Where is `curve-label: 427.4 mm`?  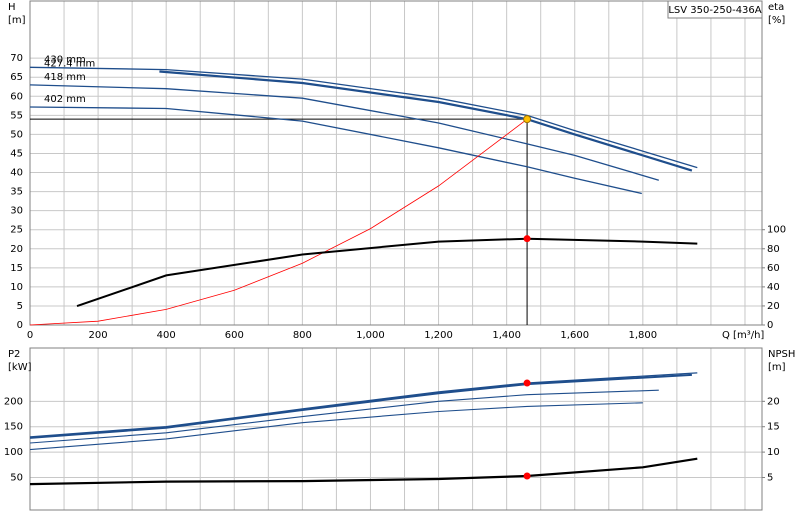 curve-label: 427.4 mm is located at coordinates (69, 64).